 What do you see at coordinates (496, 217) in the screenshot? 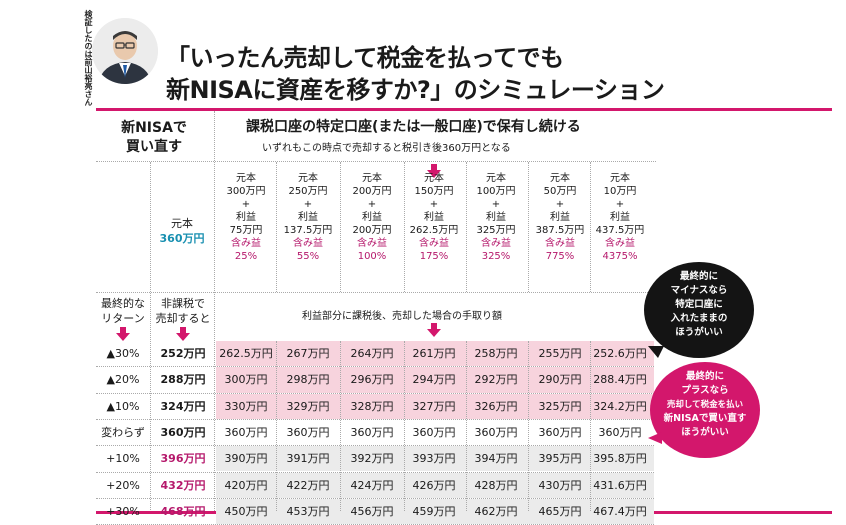
I see `principal-gain-column: 元本 100万円 + 利益 325万円 含み益 325%` at bounding box center [496, 217].